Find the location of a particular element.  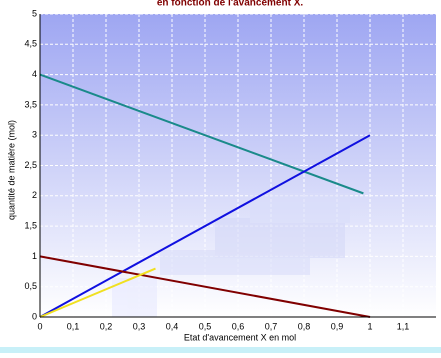

chart-title: en fonction de l'avancement X. is located at coordinates (230, 4).